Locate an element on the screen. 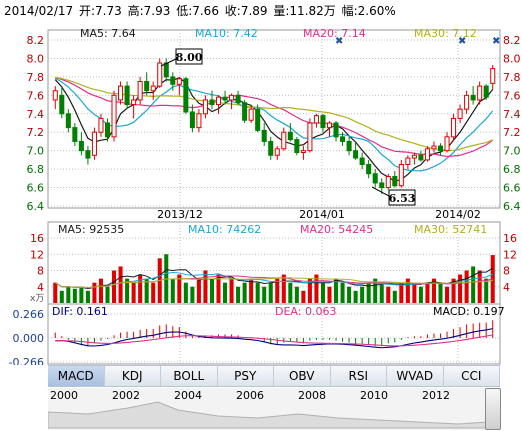 This screenshot has height=431, width=522. timeline-range-handle is located at coordinates (493, 409).